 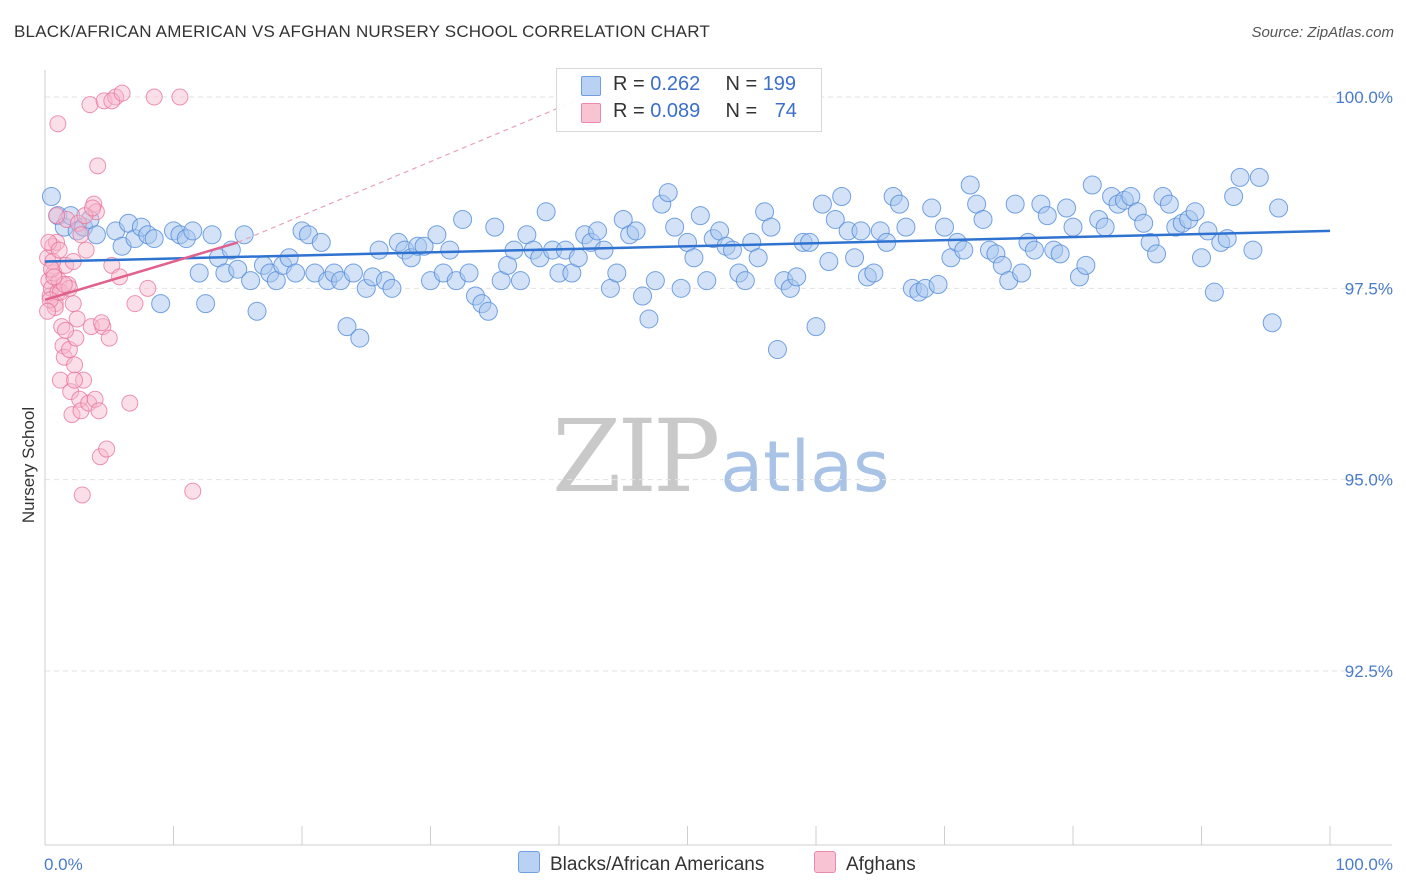 What do you see at coordinates (825, 862) in the screenshot?
I see `bottom-legend-swatch-pink` at bounding box center [825, 862].